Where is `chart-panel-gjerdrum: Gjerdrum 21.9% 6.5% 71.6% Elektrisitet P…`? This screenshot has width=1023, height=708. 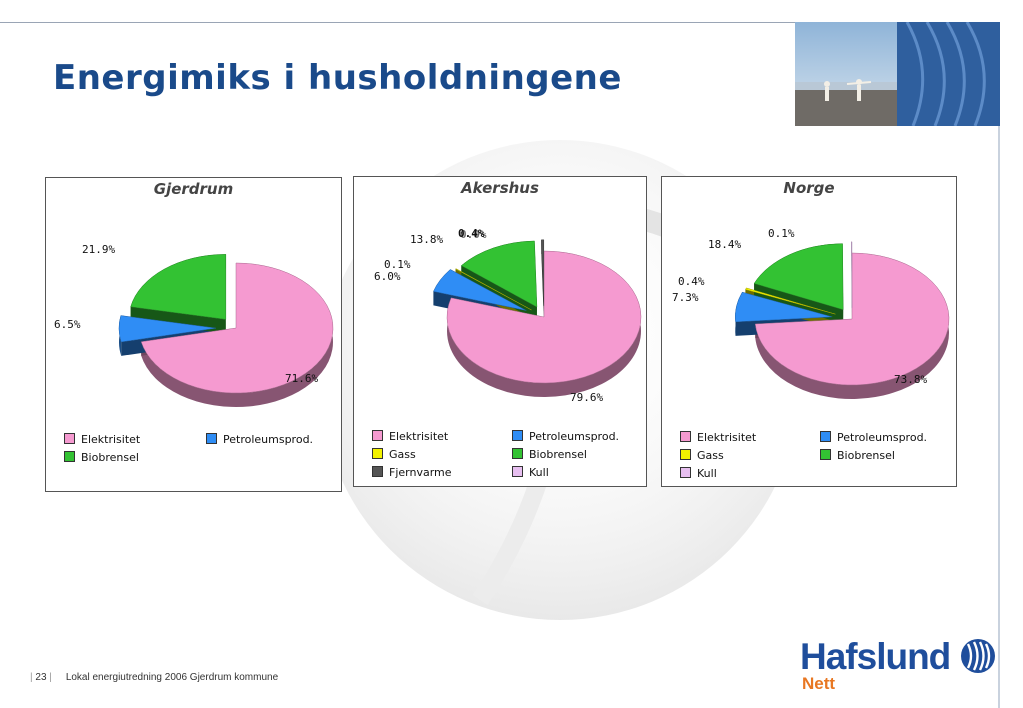
chart-panel-gjerdrum: Gjerdrum 21.9% 6.5% 71.6% Elektrisitet P… is located at coordinates (193, 334).